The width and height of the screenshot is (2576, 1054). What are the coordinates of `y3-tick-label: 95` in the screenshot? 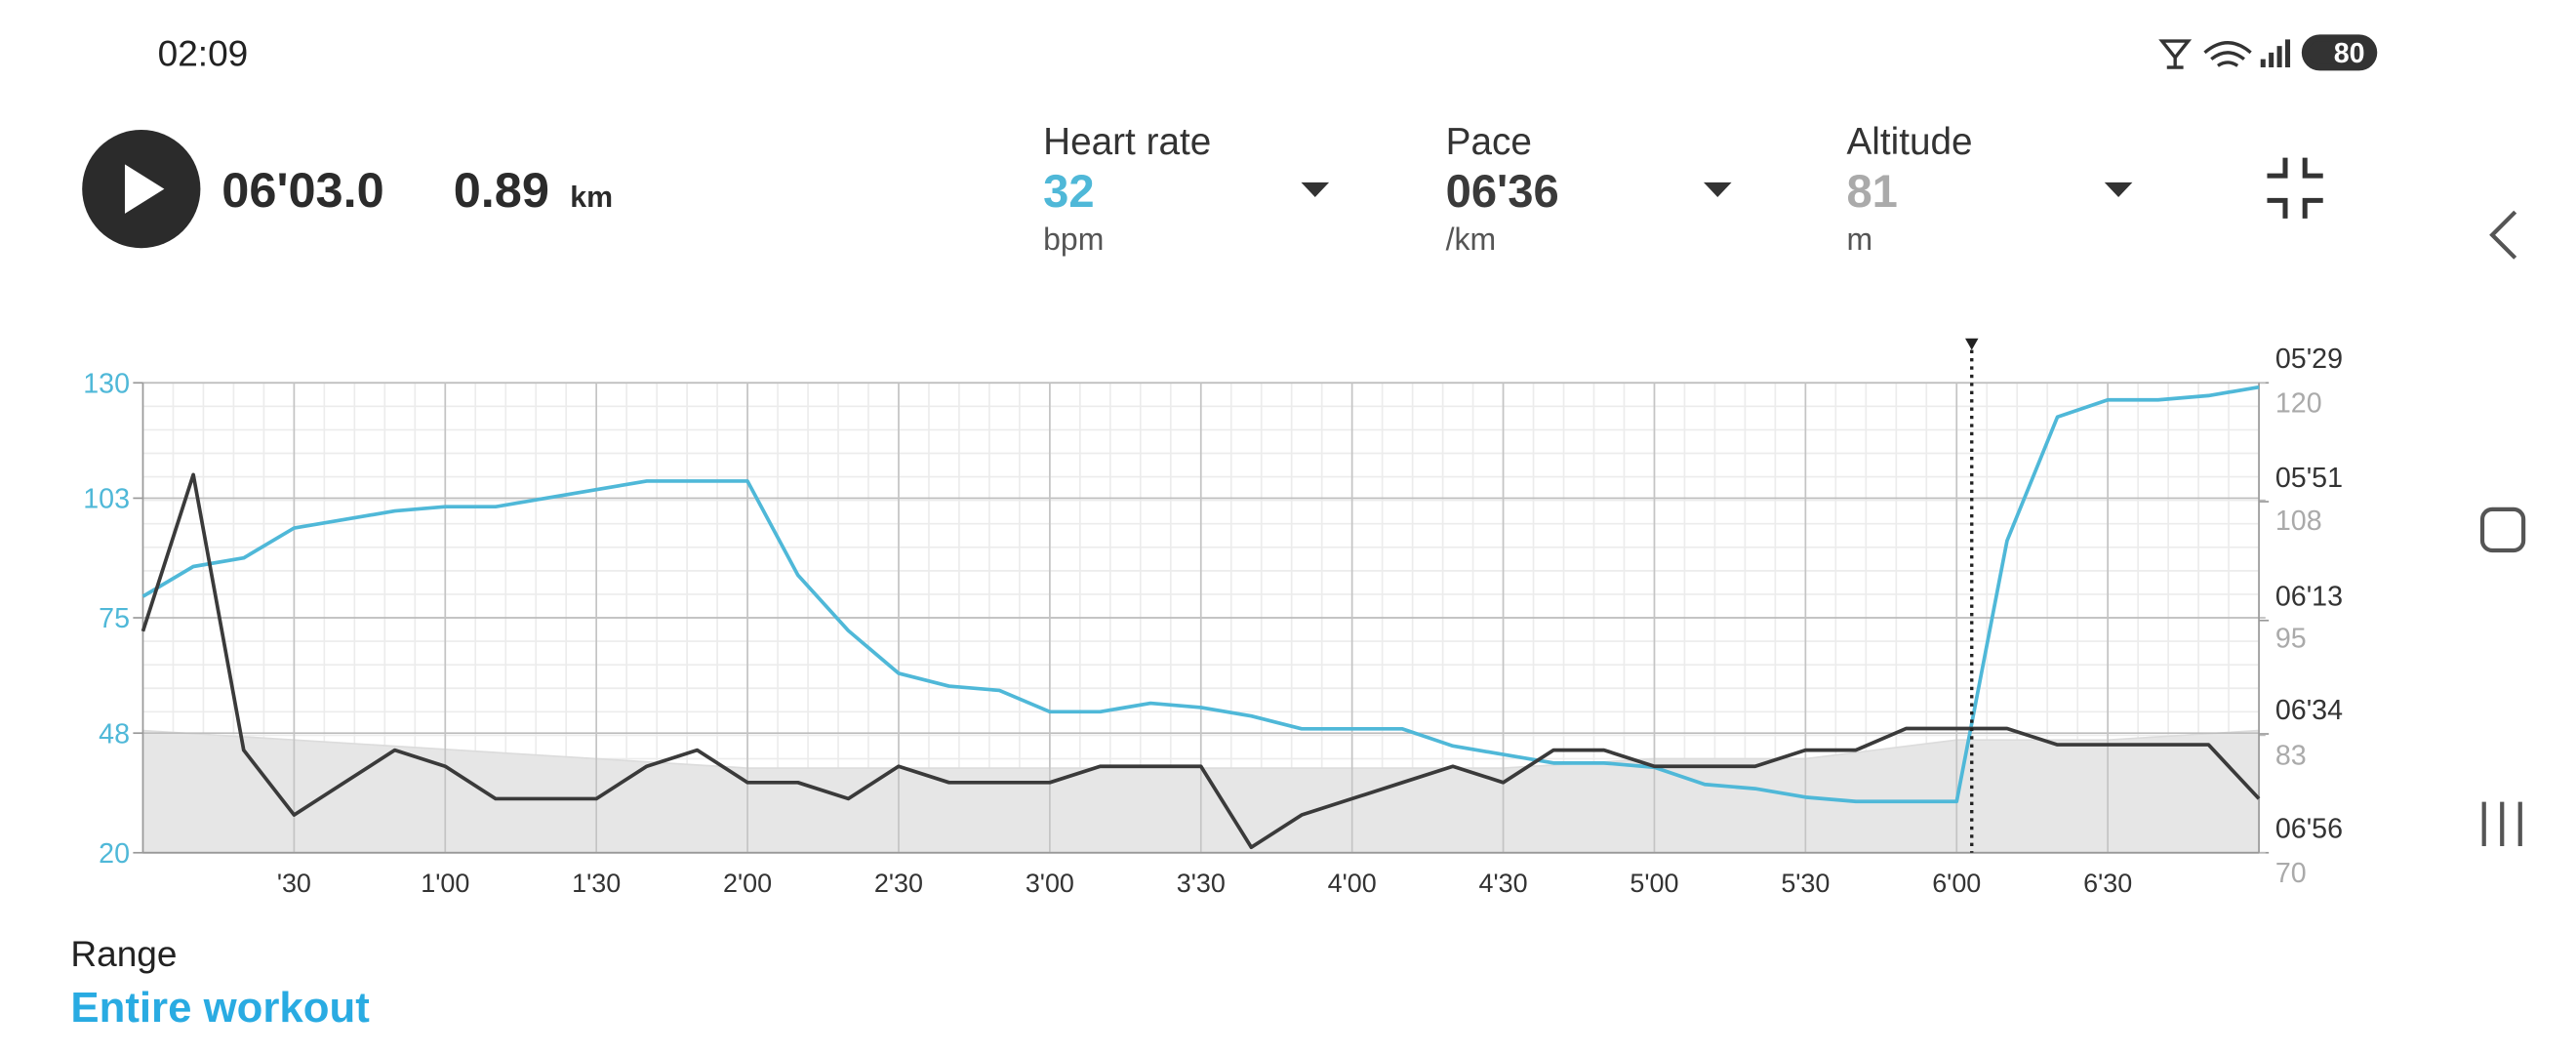 It's located at (2291, 638).